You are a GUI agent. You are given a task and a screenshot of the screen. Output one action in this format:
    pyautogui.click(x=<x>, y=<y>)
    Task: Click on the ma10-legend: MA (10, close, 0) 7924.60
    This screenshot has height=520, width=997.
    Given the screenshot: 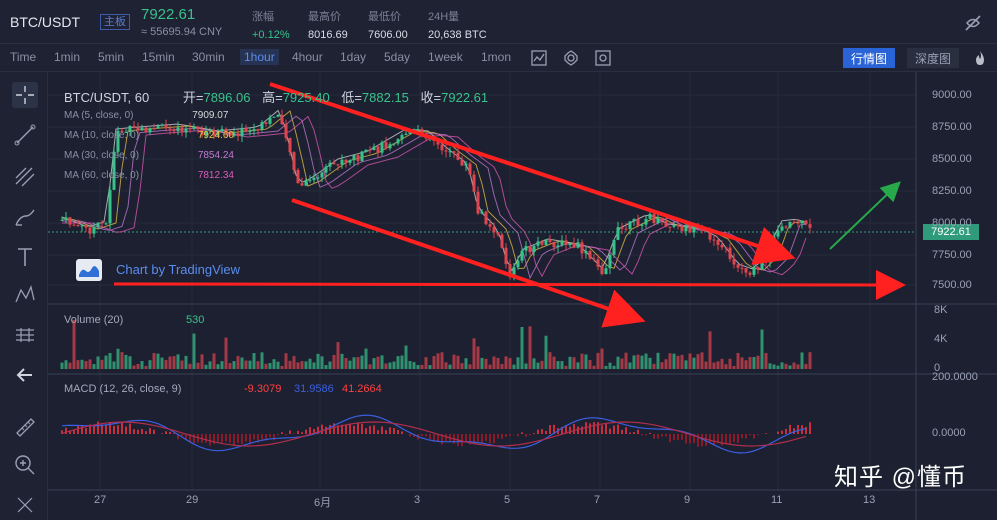 What is the action you would take?
    pyautogui.click(x=149, y=135)
    